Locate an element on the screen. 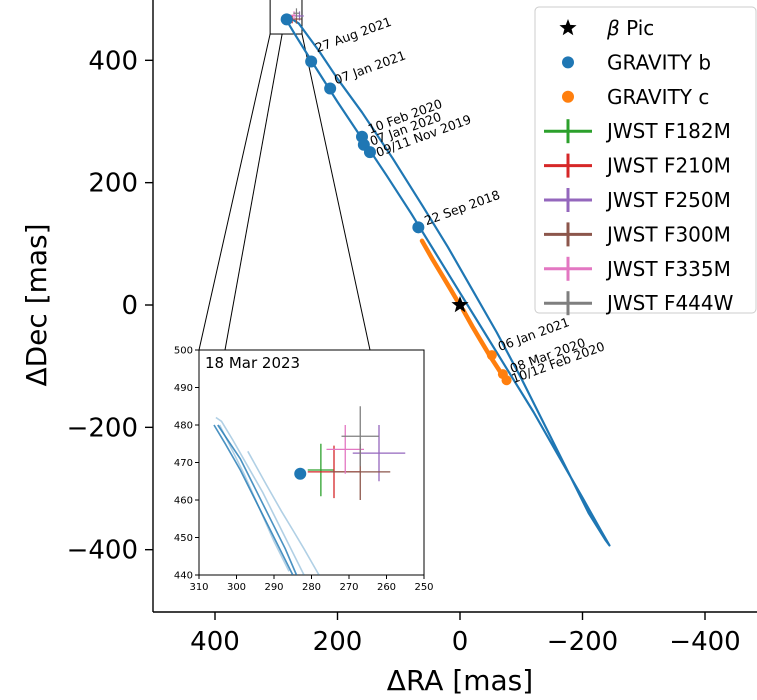 Image resolution: width=757 pixels, height=700 pixels. inset-zoom-connectors is located at coordinates (284, 175).